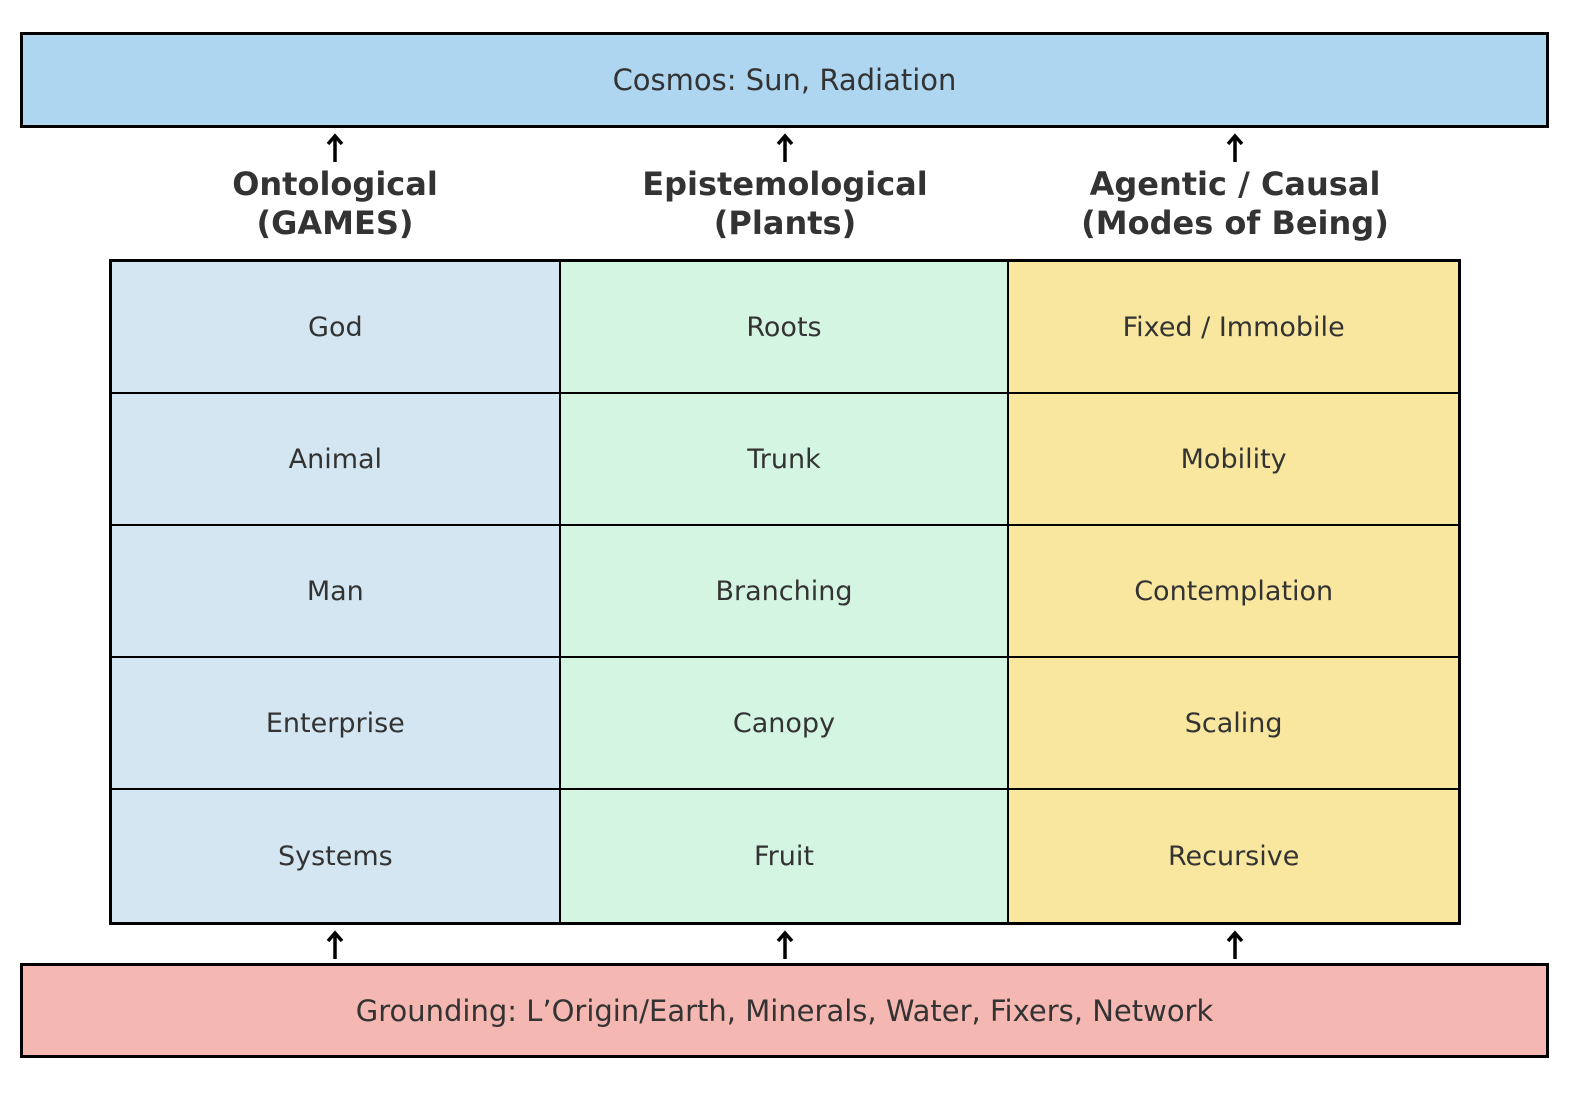  I want to click on cell-label: Canopy, so click(784, 723).